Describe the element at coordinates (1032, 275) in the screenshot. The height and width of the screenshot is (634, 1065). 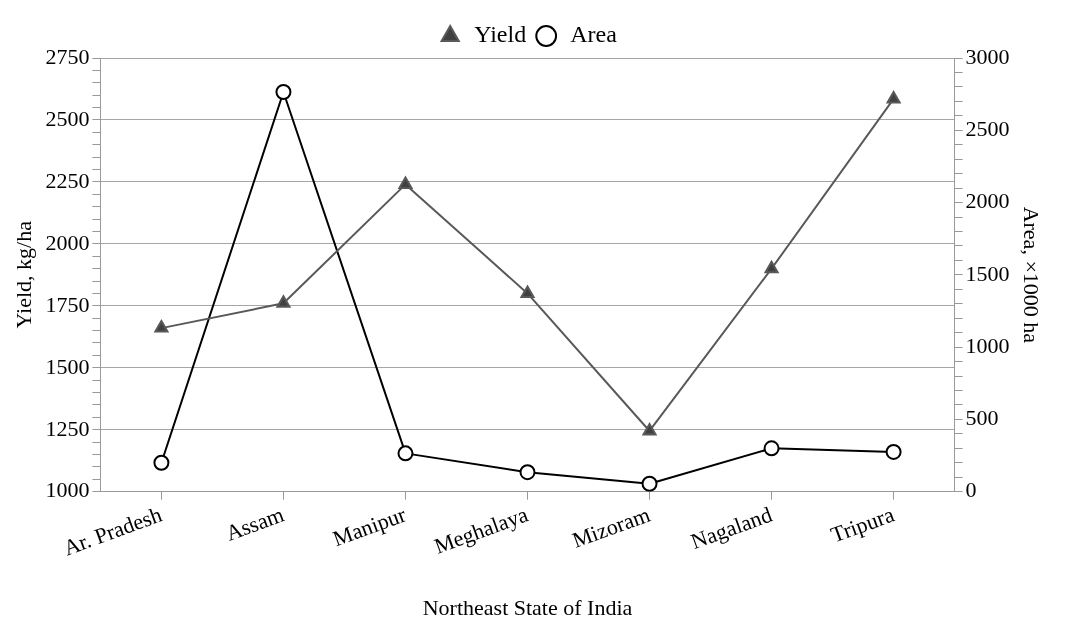
I see `y2-axis-title: Area, ×1000 ha` at that location.